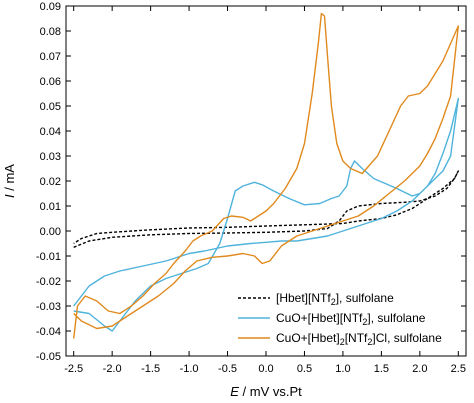 The image size is (474, 403). Describe the element at coordinates (50, 32) in the screenshot. I see `y-tick-label: 0.08` at that location.